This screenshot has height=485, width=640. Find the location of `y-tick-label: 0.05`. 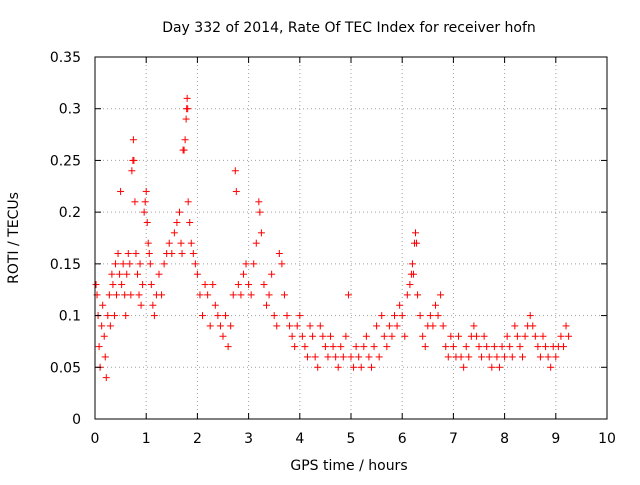

y-tick-label: 0.05 is located at coordinates (65, 368).